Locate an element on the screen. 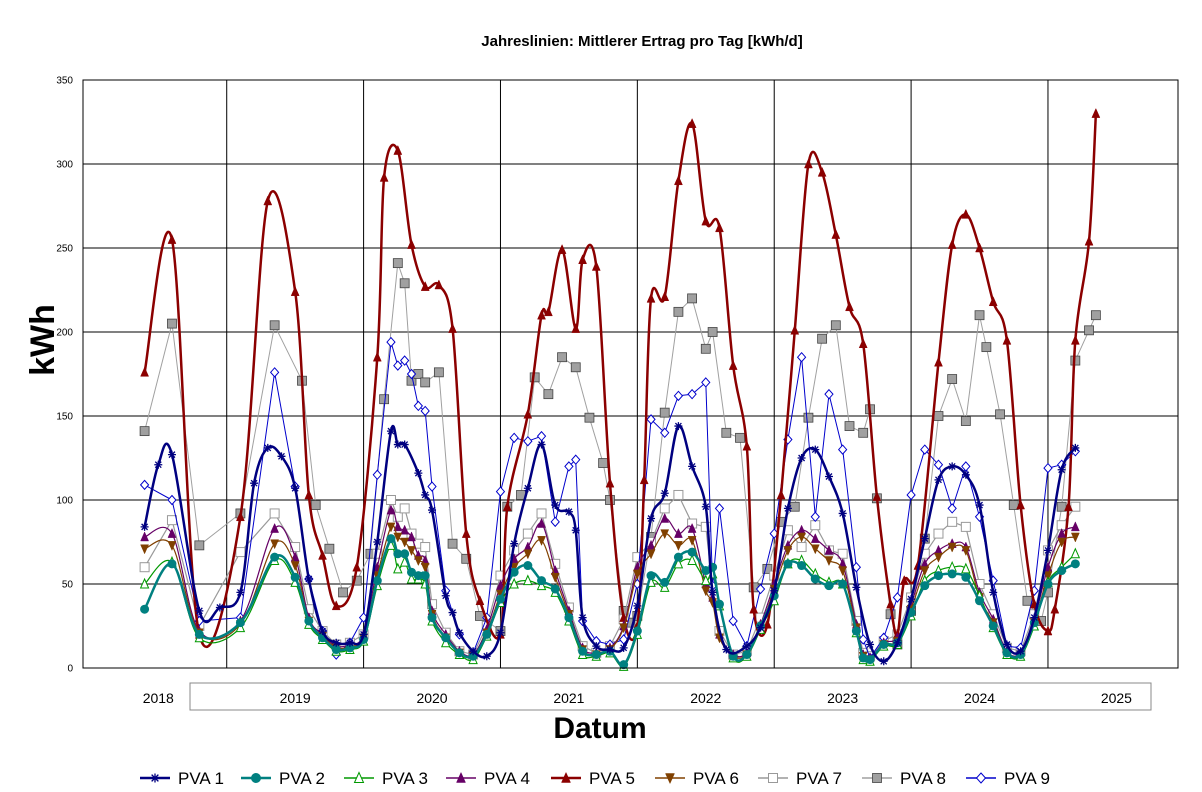  legend-item: PVA 1 is located at coordinates (182, 778).